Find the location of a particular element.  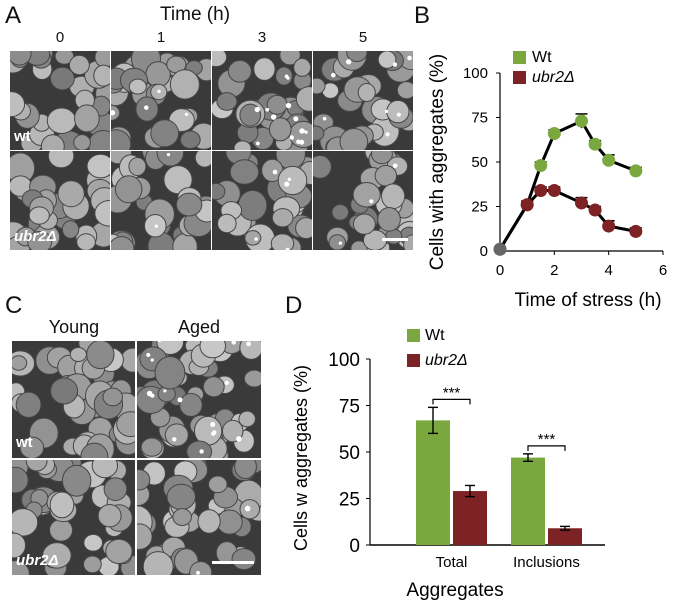

time-axis-label: Time (h) is located at coordinates (195, 14).